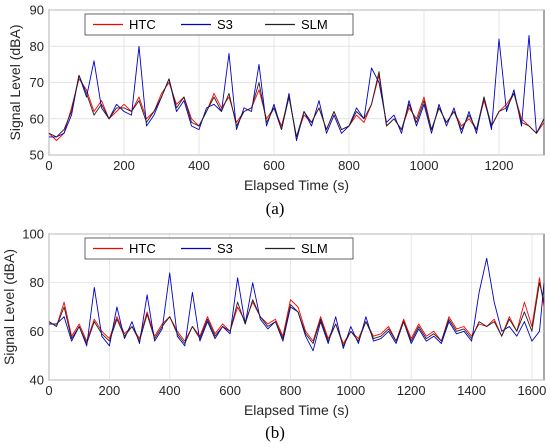  Describe the element at coordinates (275, 432) in the screenshot. I see `panel-label-b: (b)` at that location.